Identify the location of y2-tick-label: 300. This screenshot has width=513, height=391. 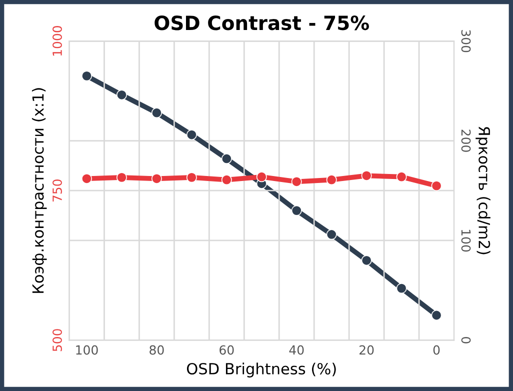
(466, 41).